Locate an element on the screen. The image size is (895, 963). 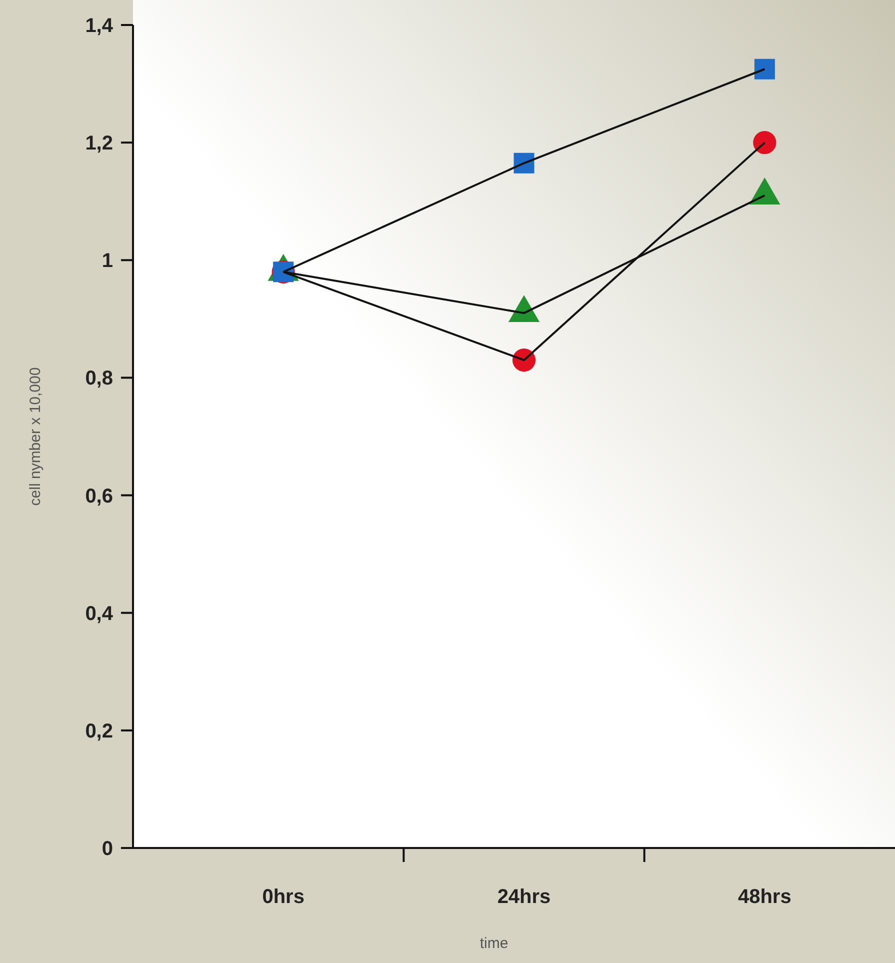
y-tick-label: 1,2 is located at coordinates (99, 143).